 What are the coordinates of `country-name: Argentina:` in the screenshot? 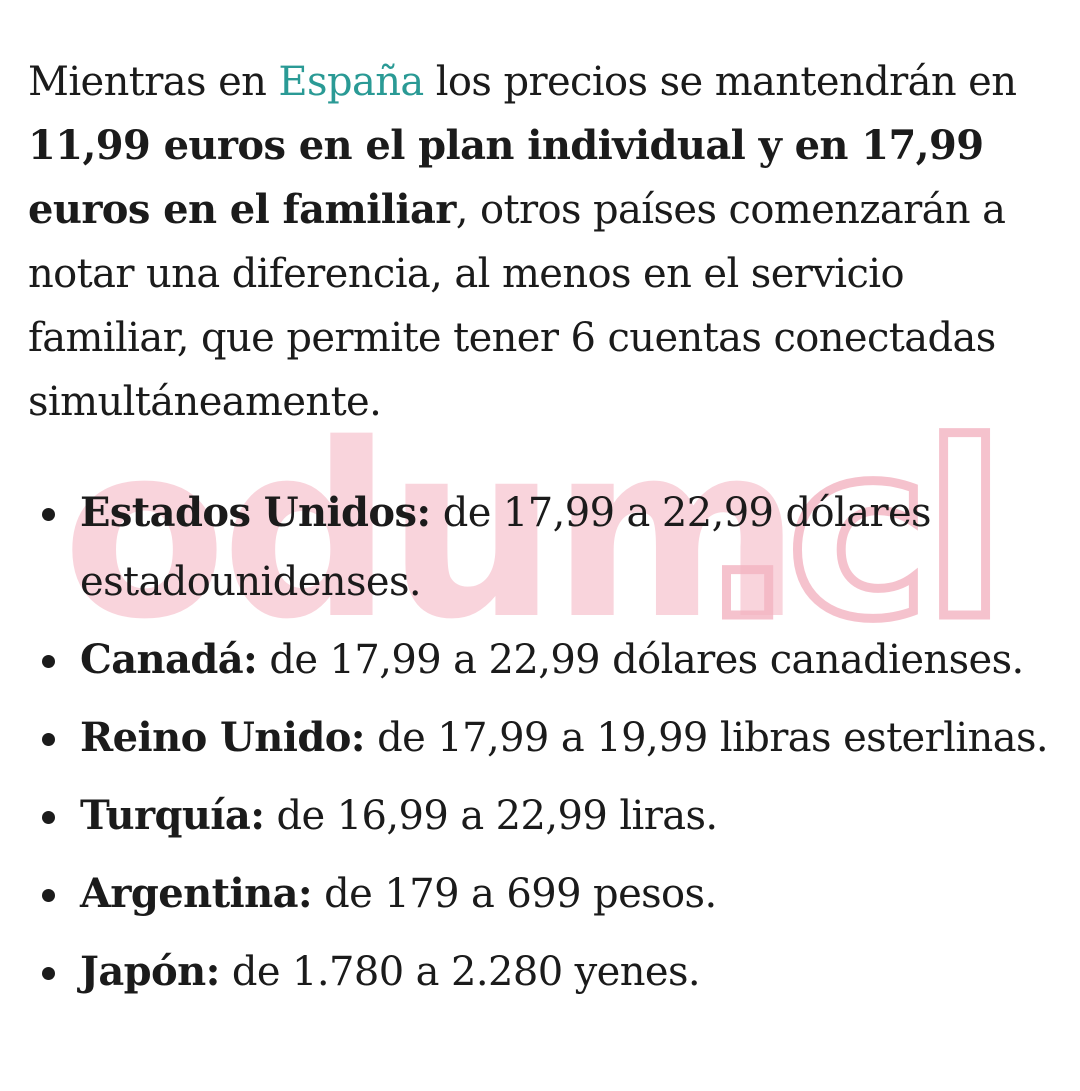 It's located at (196, 893).